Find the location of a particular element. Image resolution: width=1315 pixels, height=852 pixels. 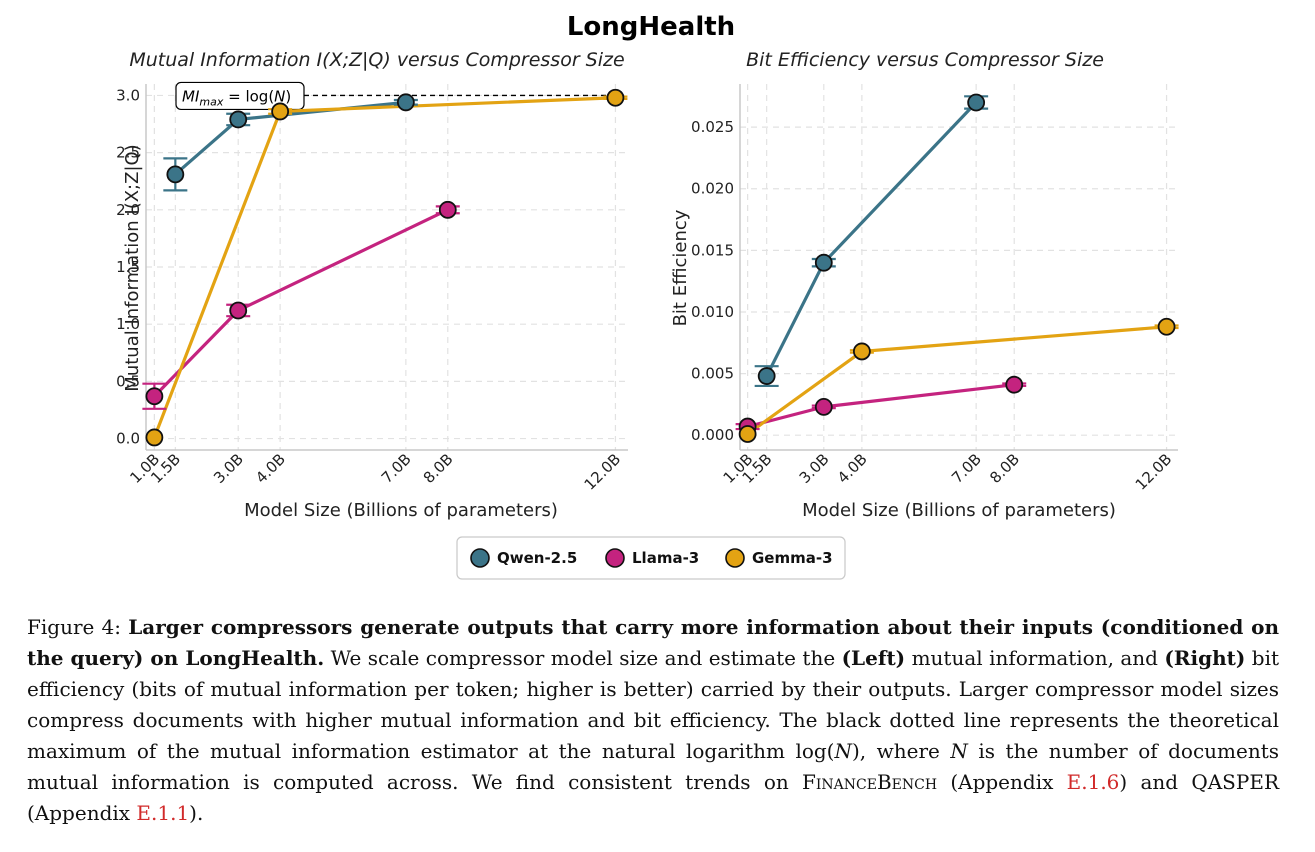

panel-left-ylabel: Mutual Information I(X;Z|Q) is located at coordinates (132, 267).